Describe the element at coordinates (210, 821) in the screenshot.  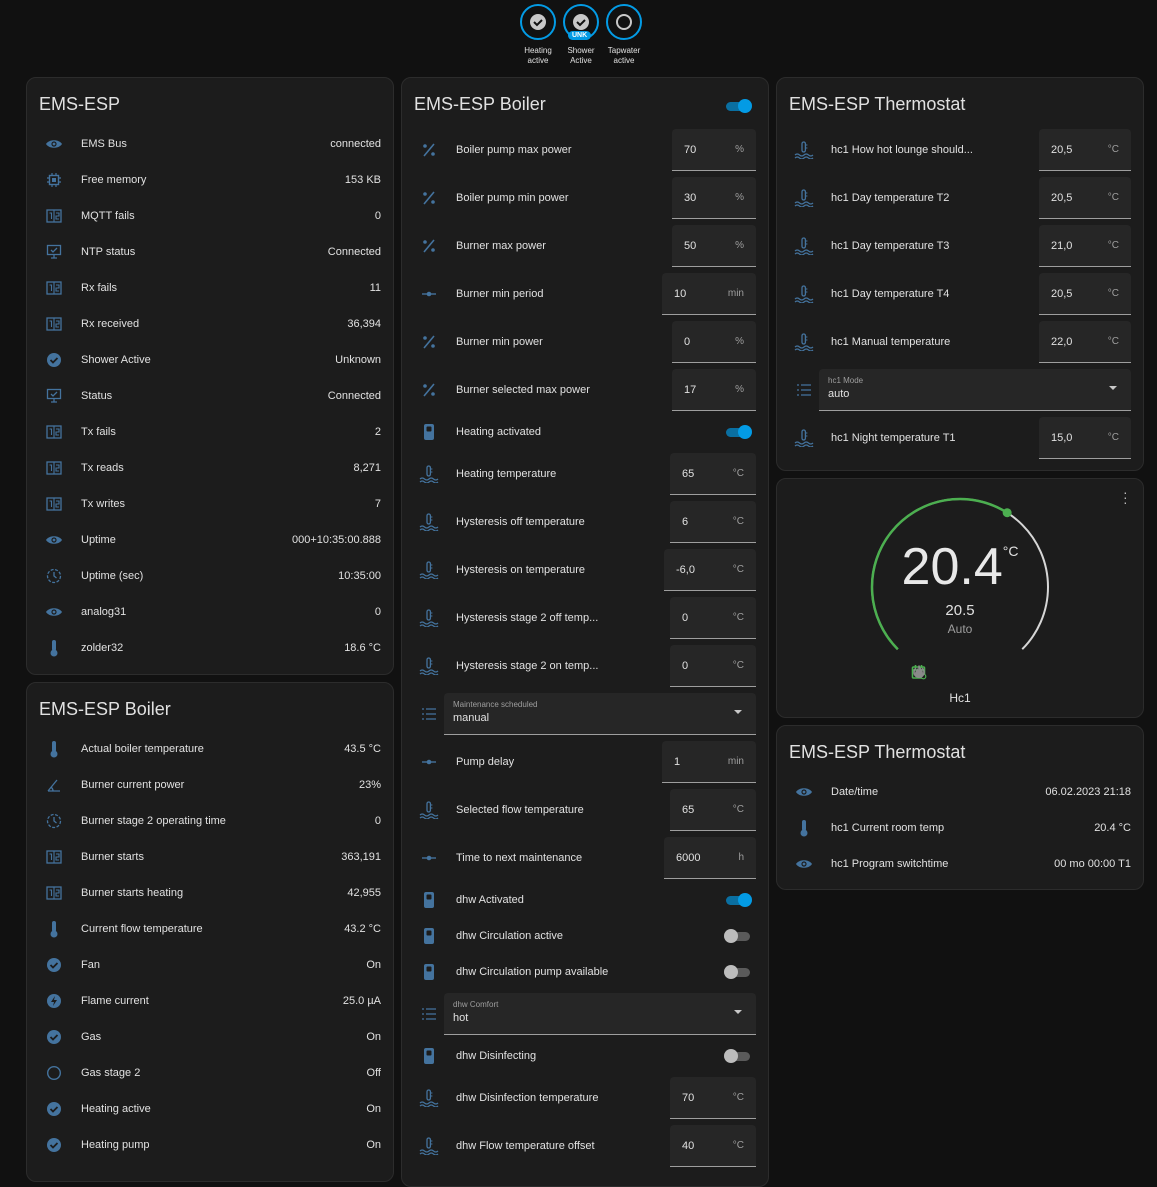
I see `sensor-row: Burner stage 2 operating time 0` at that location.